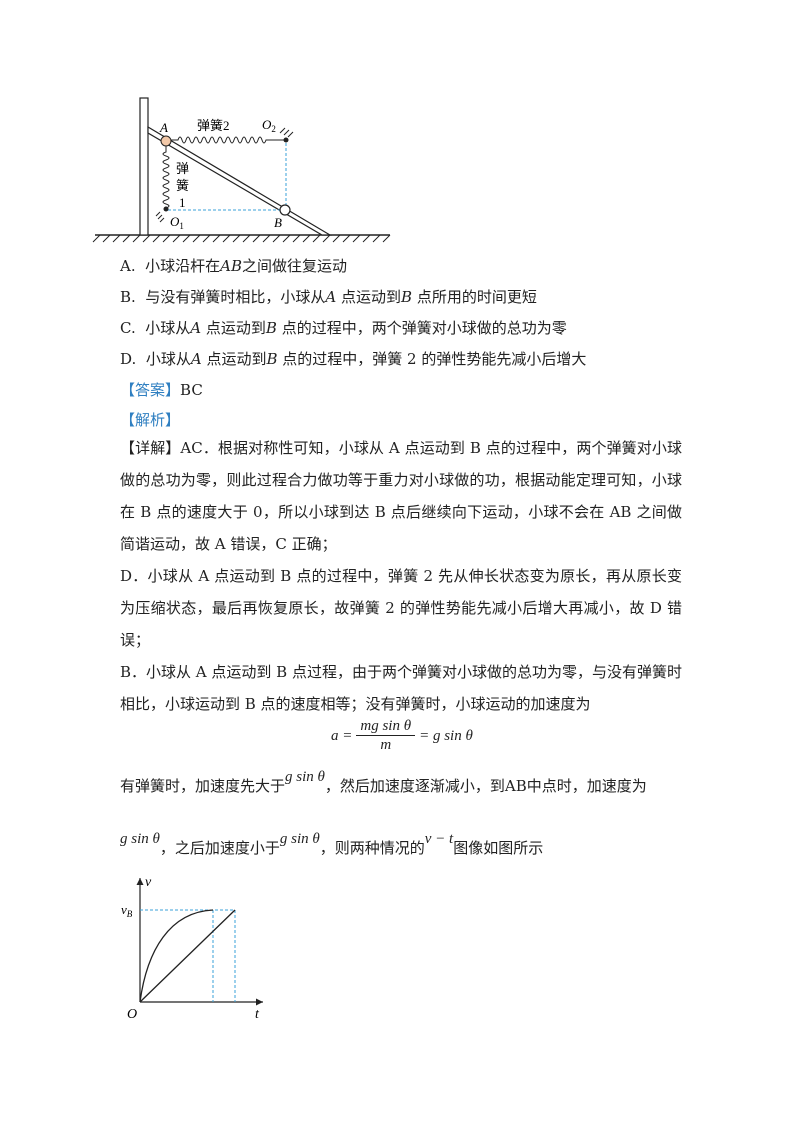  I want to click on option-a: A. 小球沿杆在AB之间做往复运动, so click(234, 266).